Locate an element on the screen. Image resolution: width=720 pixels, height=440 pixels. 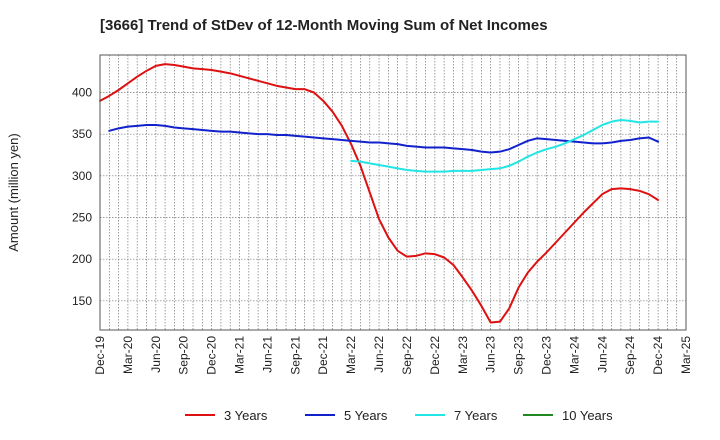
x-tick-label: Dec-24 is located at coordinates (658, 355).